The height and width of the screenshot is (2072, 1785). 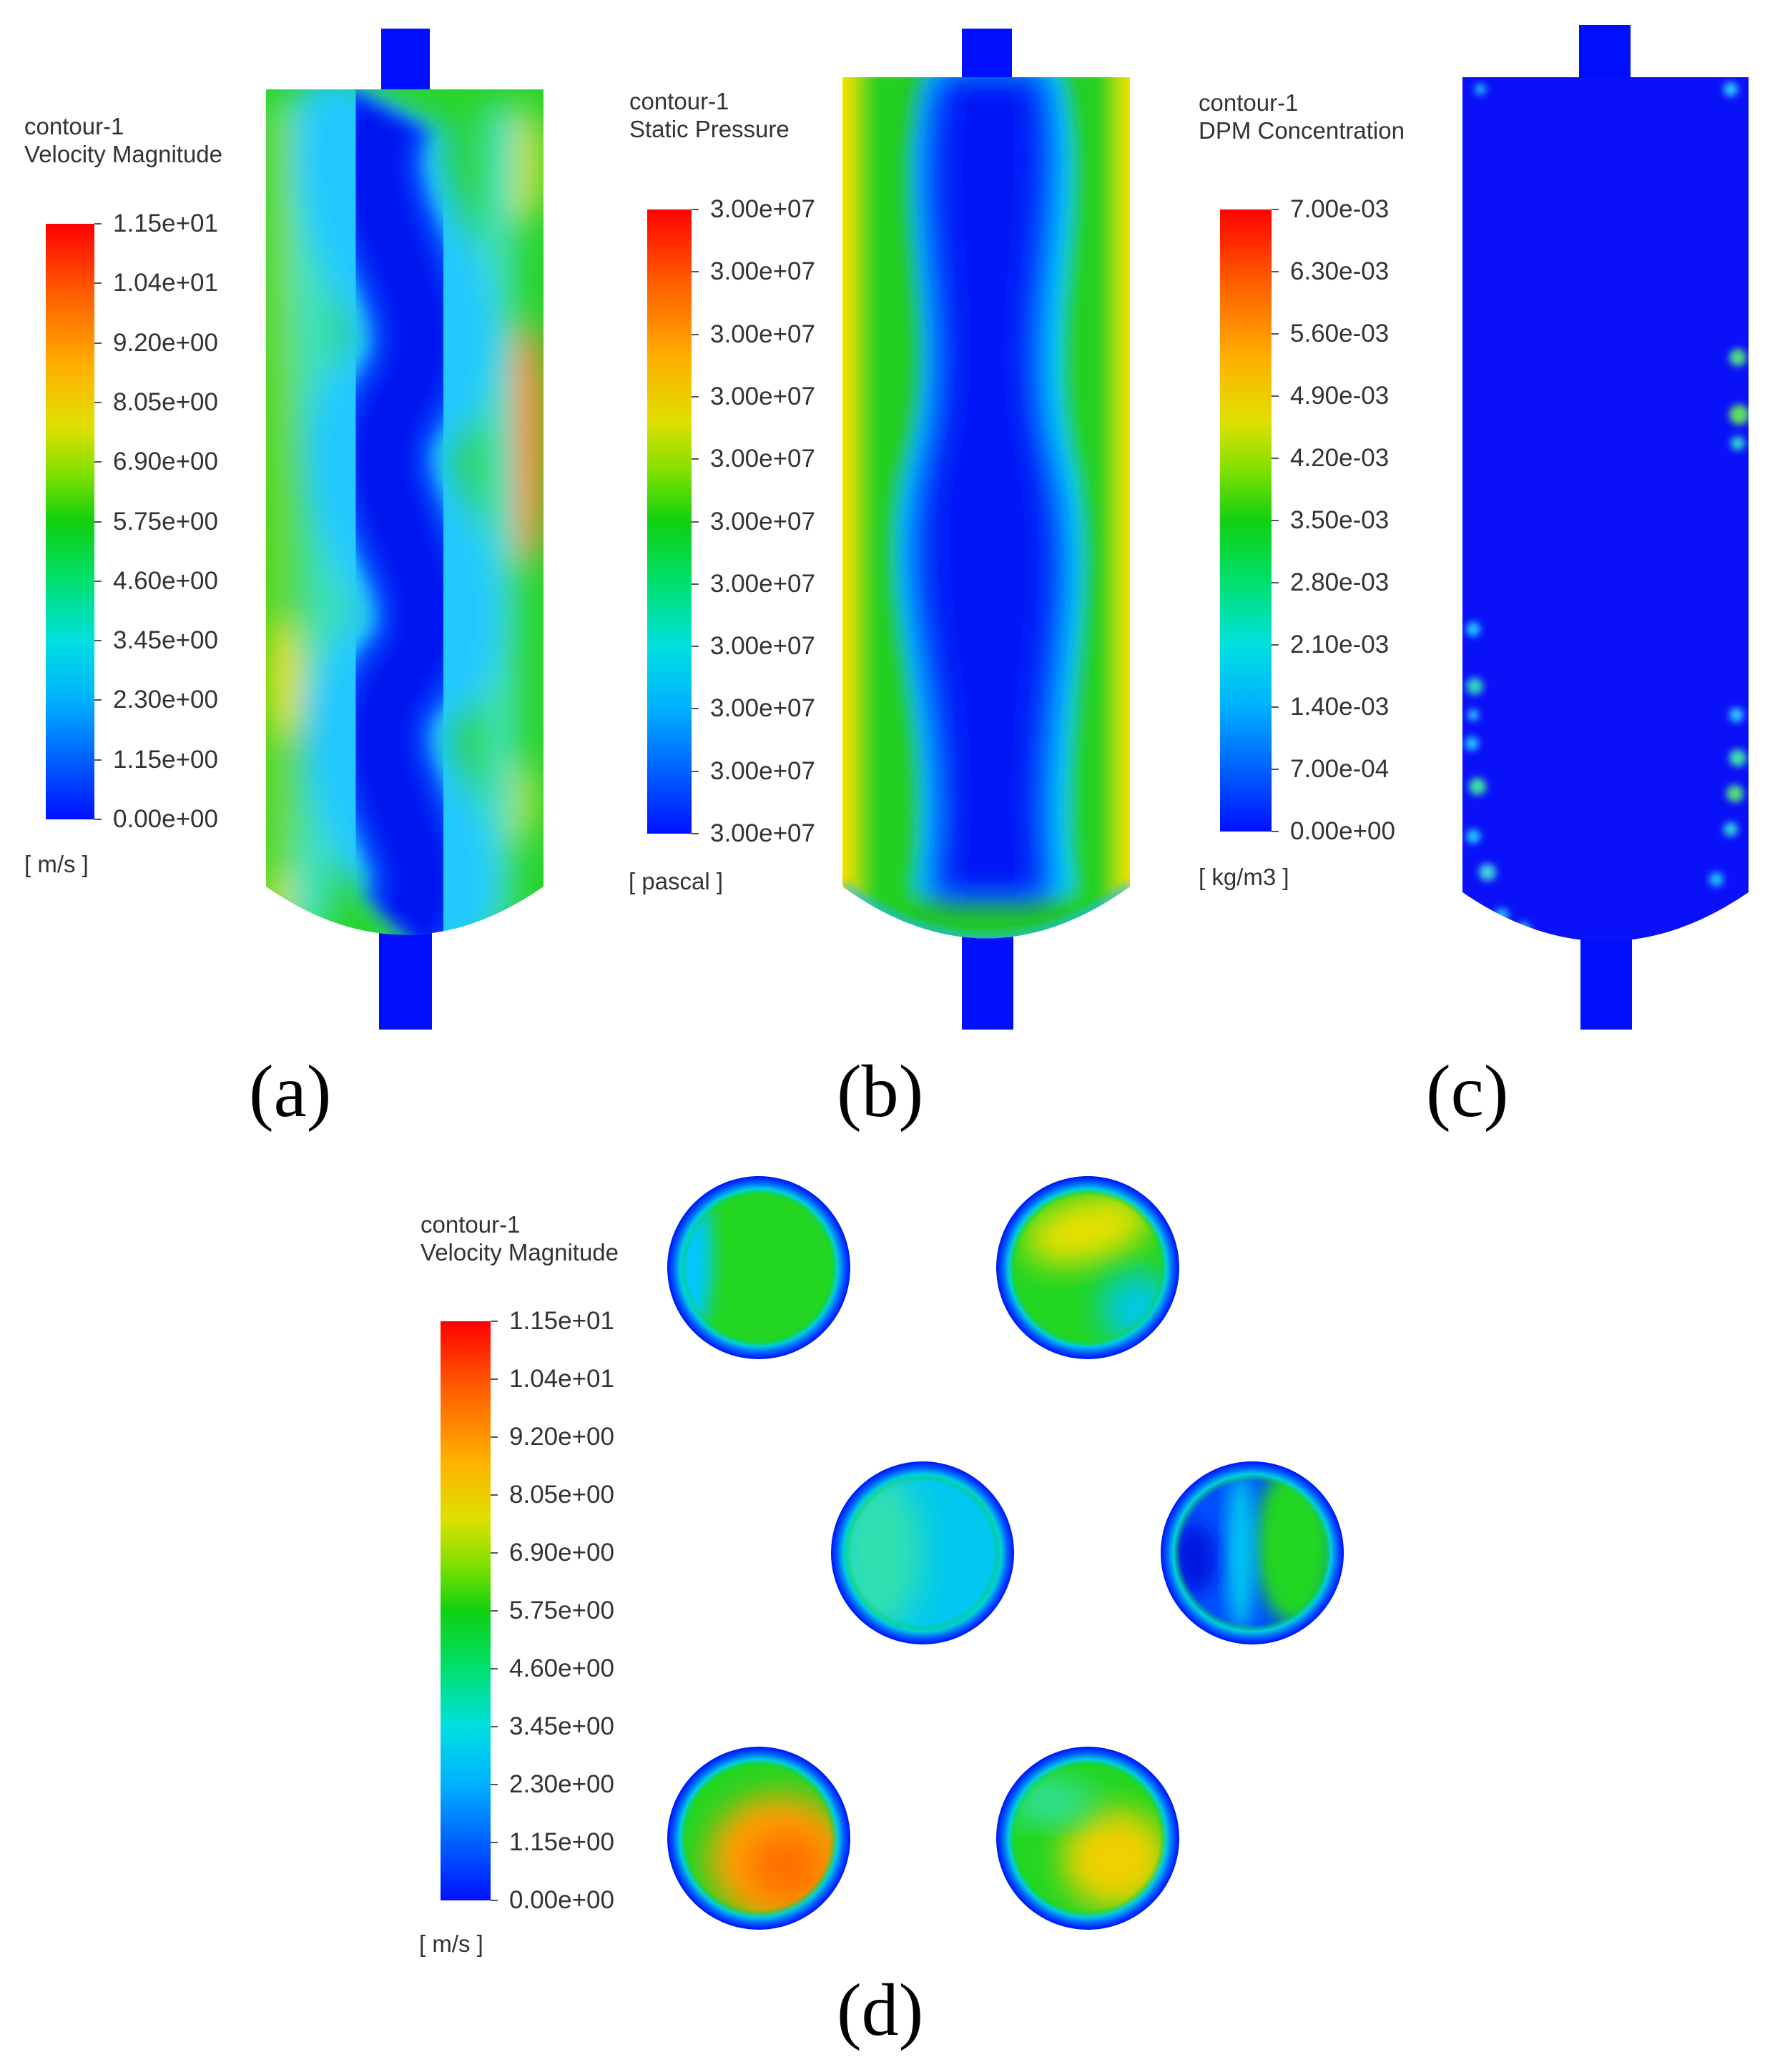 I want to click on legend-title-line-2: Velocity Magnitude, so click(x=520, y=1252).